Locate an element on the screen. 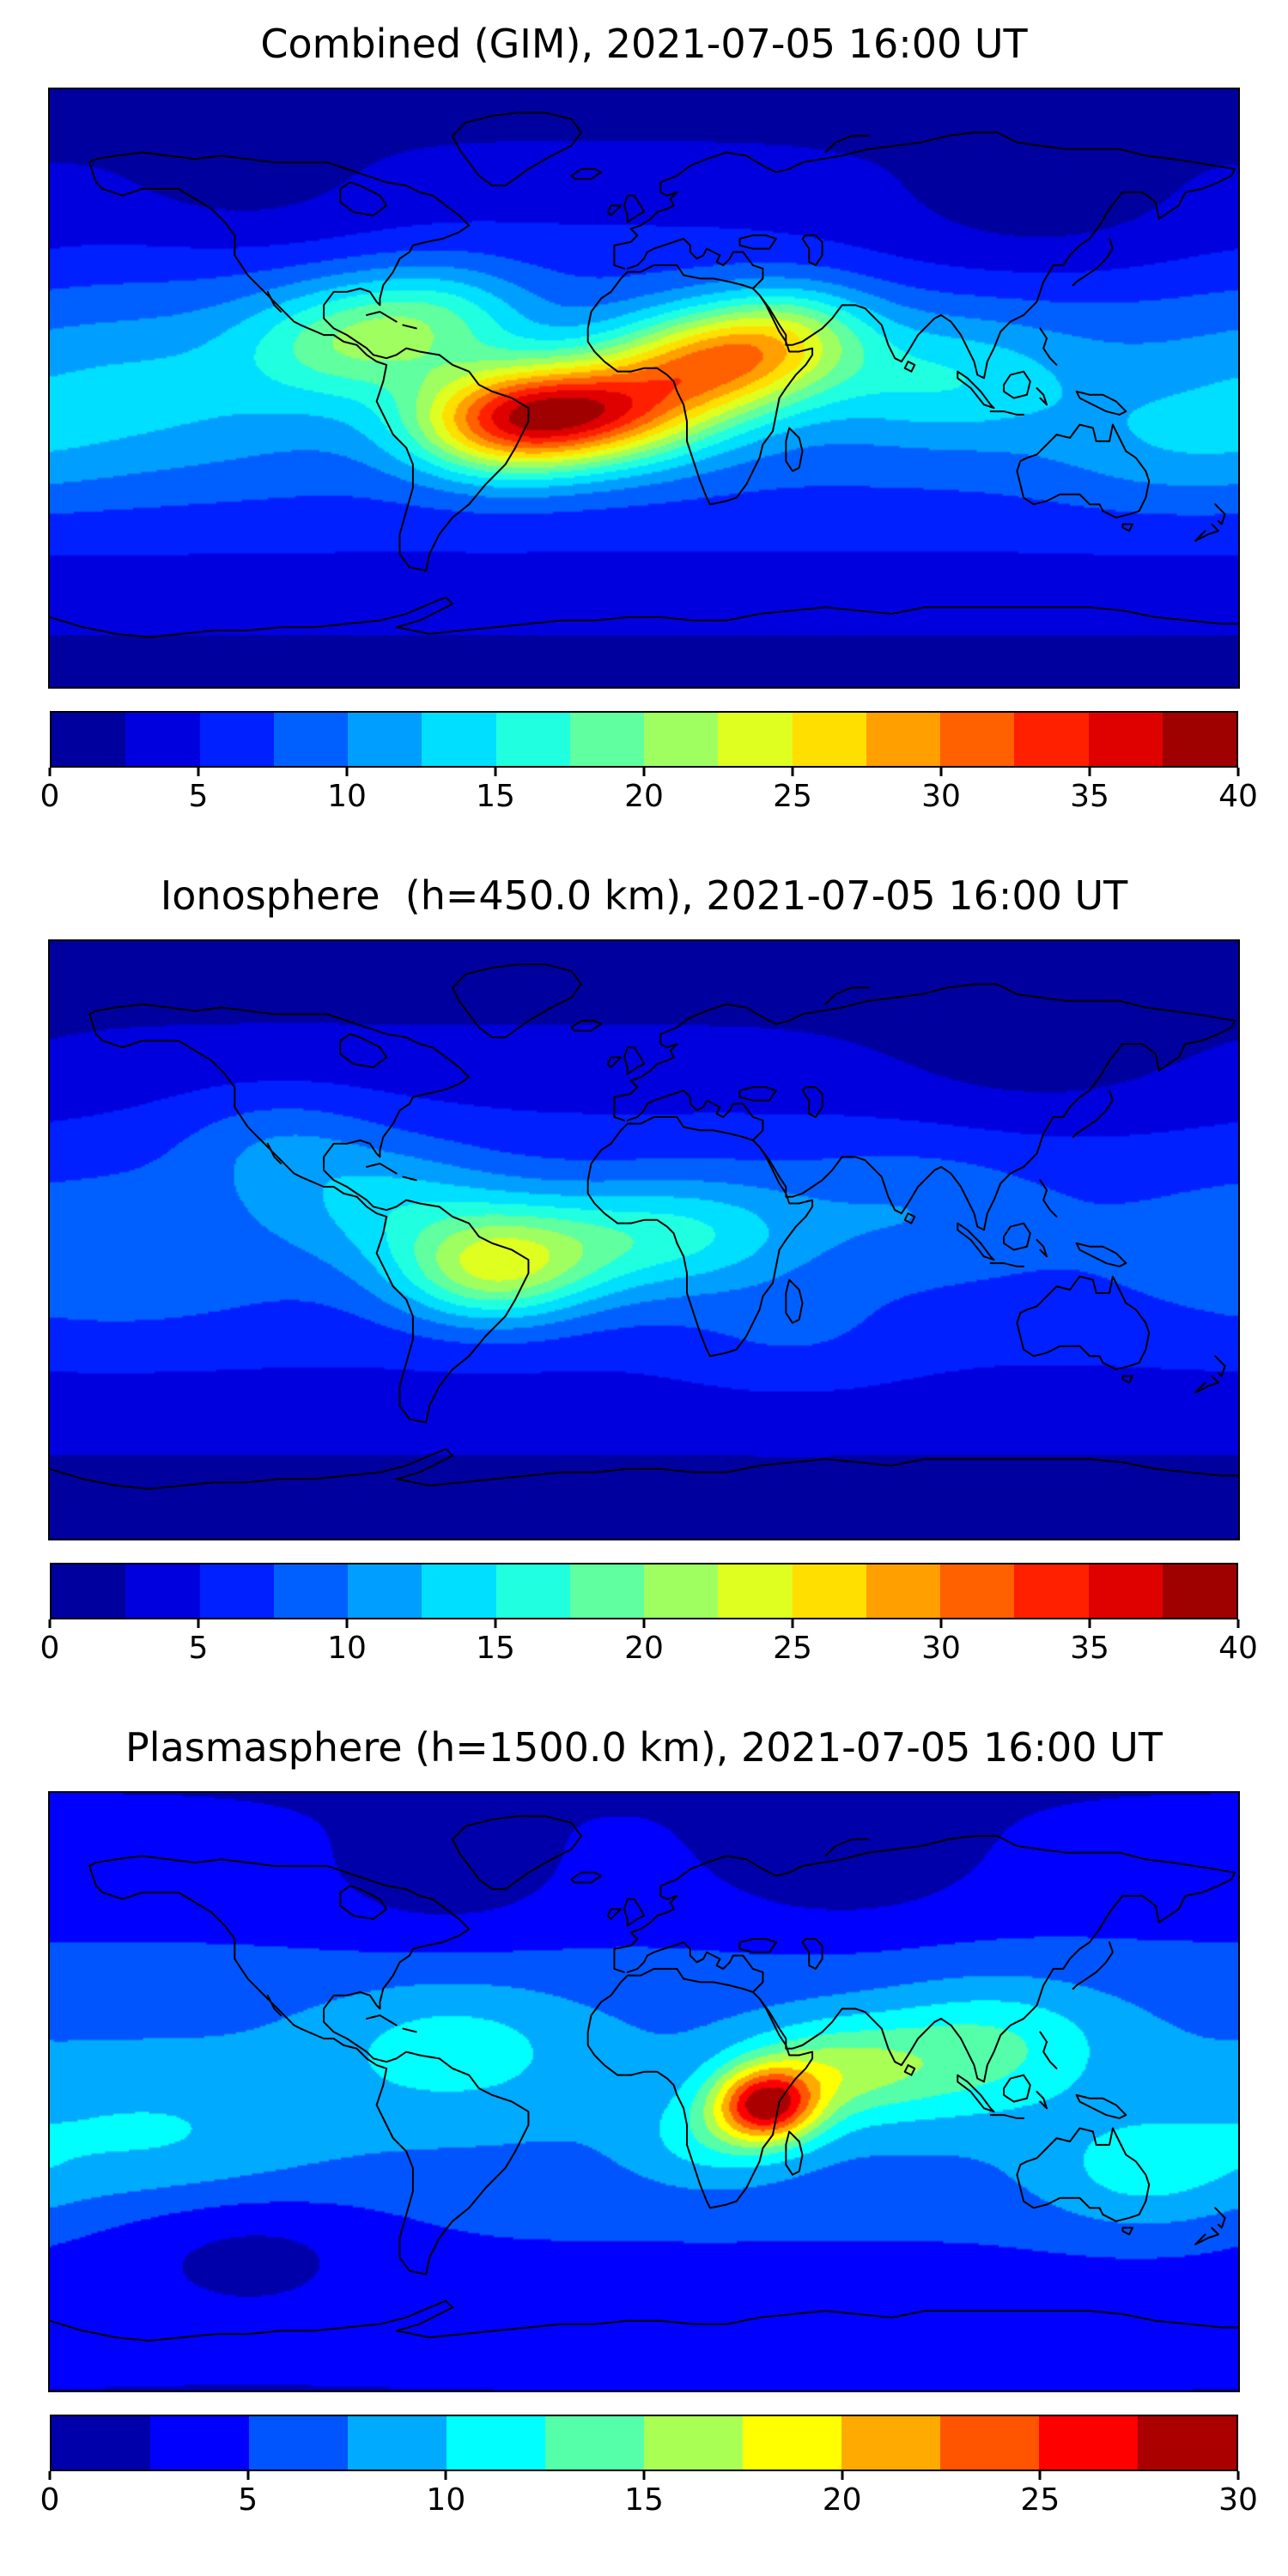  colorbar-wrap: 0 5 10 15 20 25 30 35 40 is located at coordinates (649, 765).